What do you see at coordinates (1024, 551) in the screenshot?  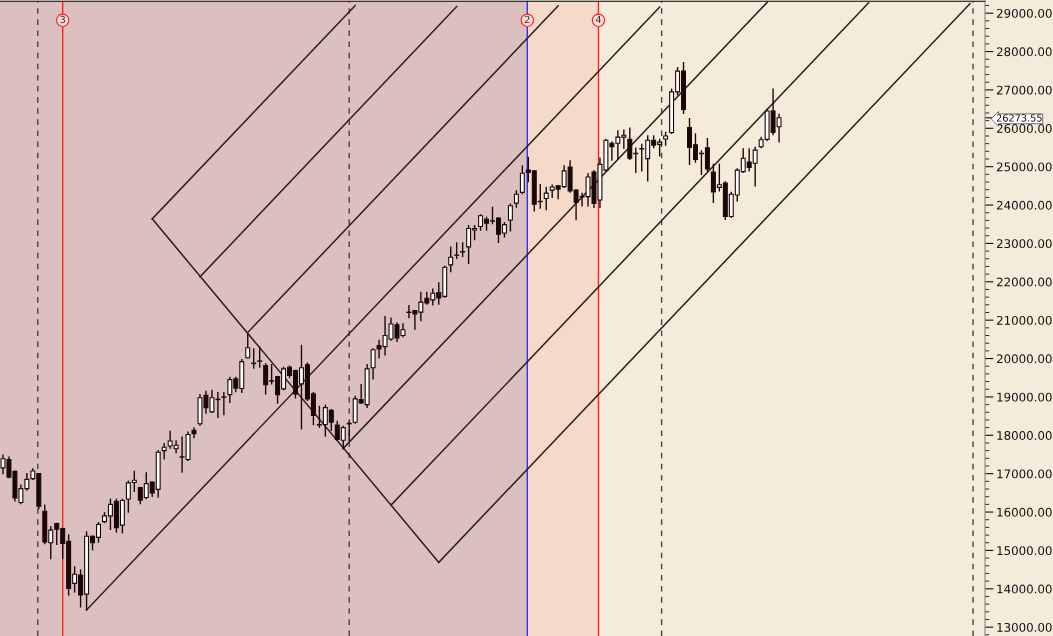 I see `y-tick-label: 15000.00` at bounding box center [1024, 551].